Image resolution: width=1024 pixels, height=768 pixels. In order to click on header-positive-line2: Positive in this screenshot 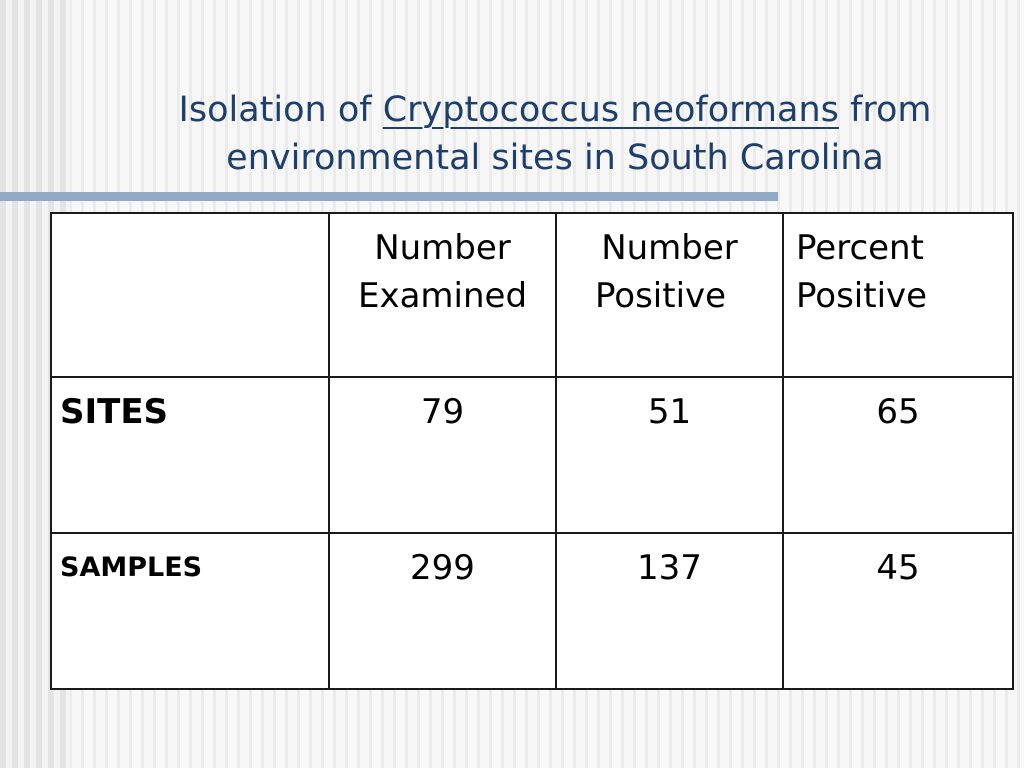, I will do `click(661, 296)`.